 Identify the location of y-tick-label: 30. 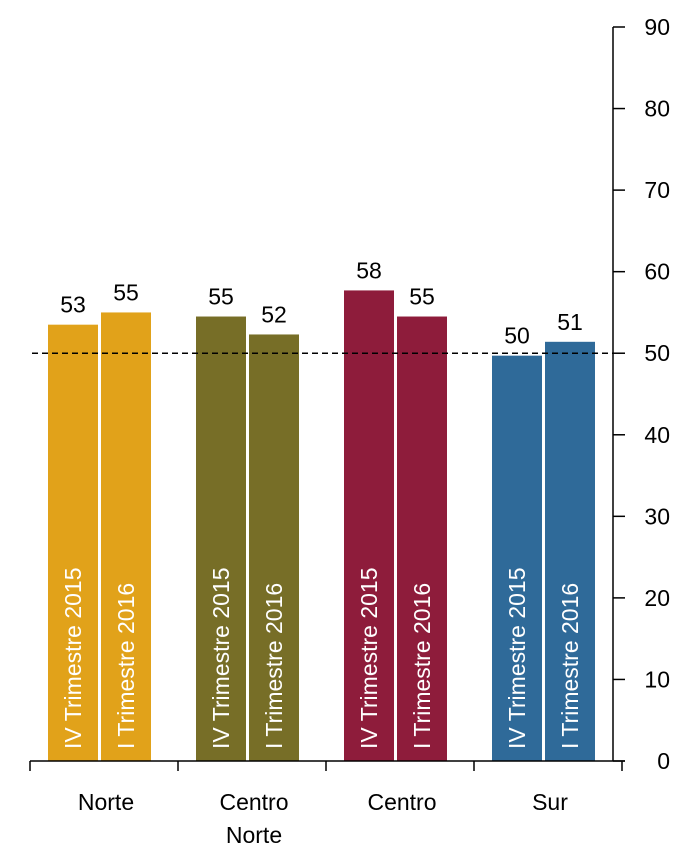
(657, 516).